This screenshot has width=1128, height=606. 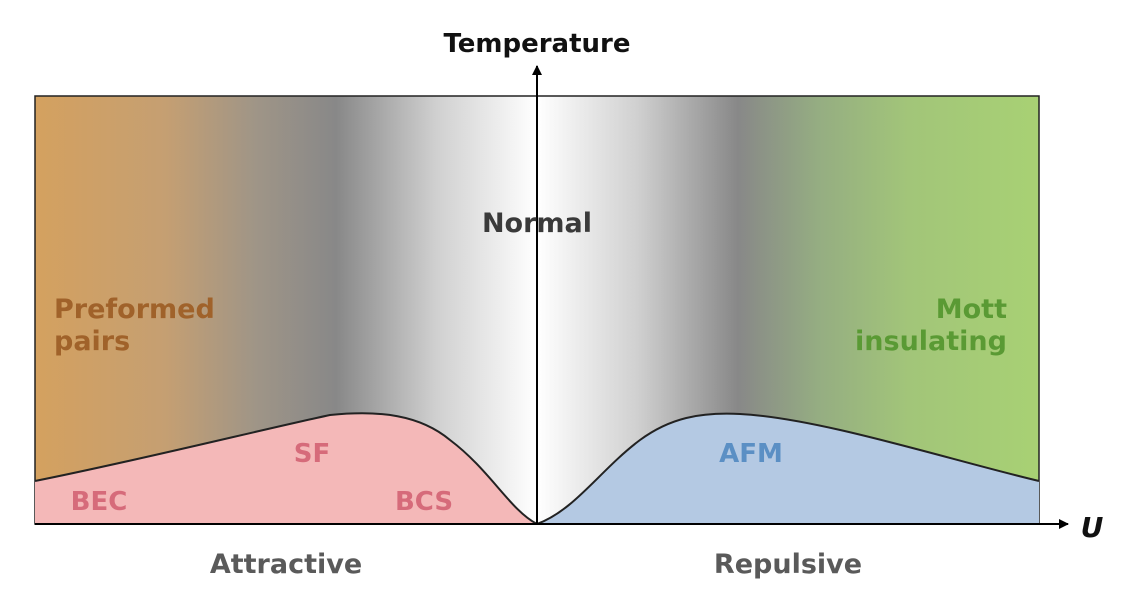 I want to click on bcs-label: BCS, so click(x=424, y=502).